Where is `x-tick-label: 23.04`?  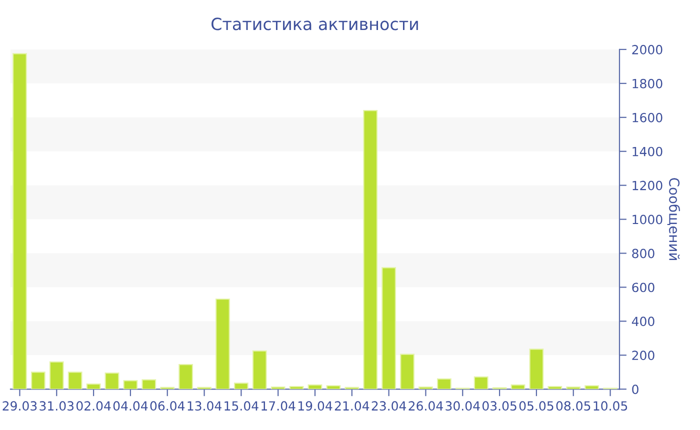
x-tick-label: 23.04 is located at coordinates (389, 406).